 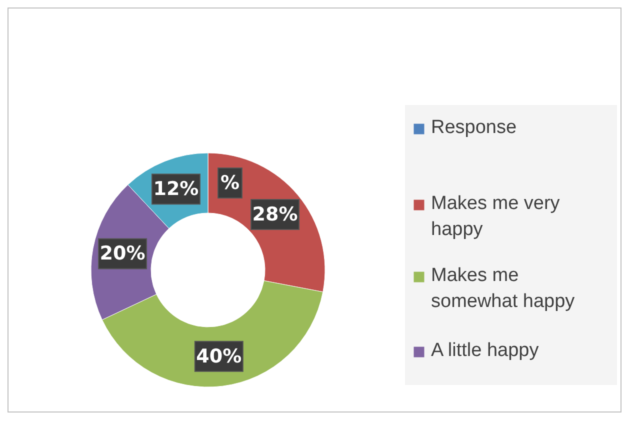 What do you see at coordinates (123, 253) in the screenshot?
I see `data-label: 20%` at bounding box center [123, 253].